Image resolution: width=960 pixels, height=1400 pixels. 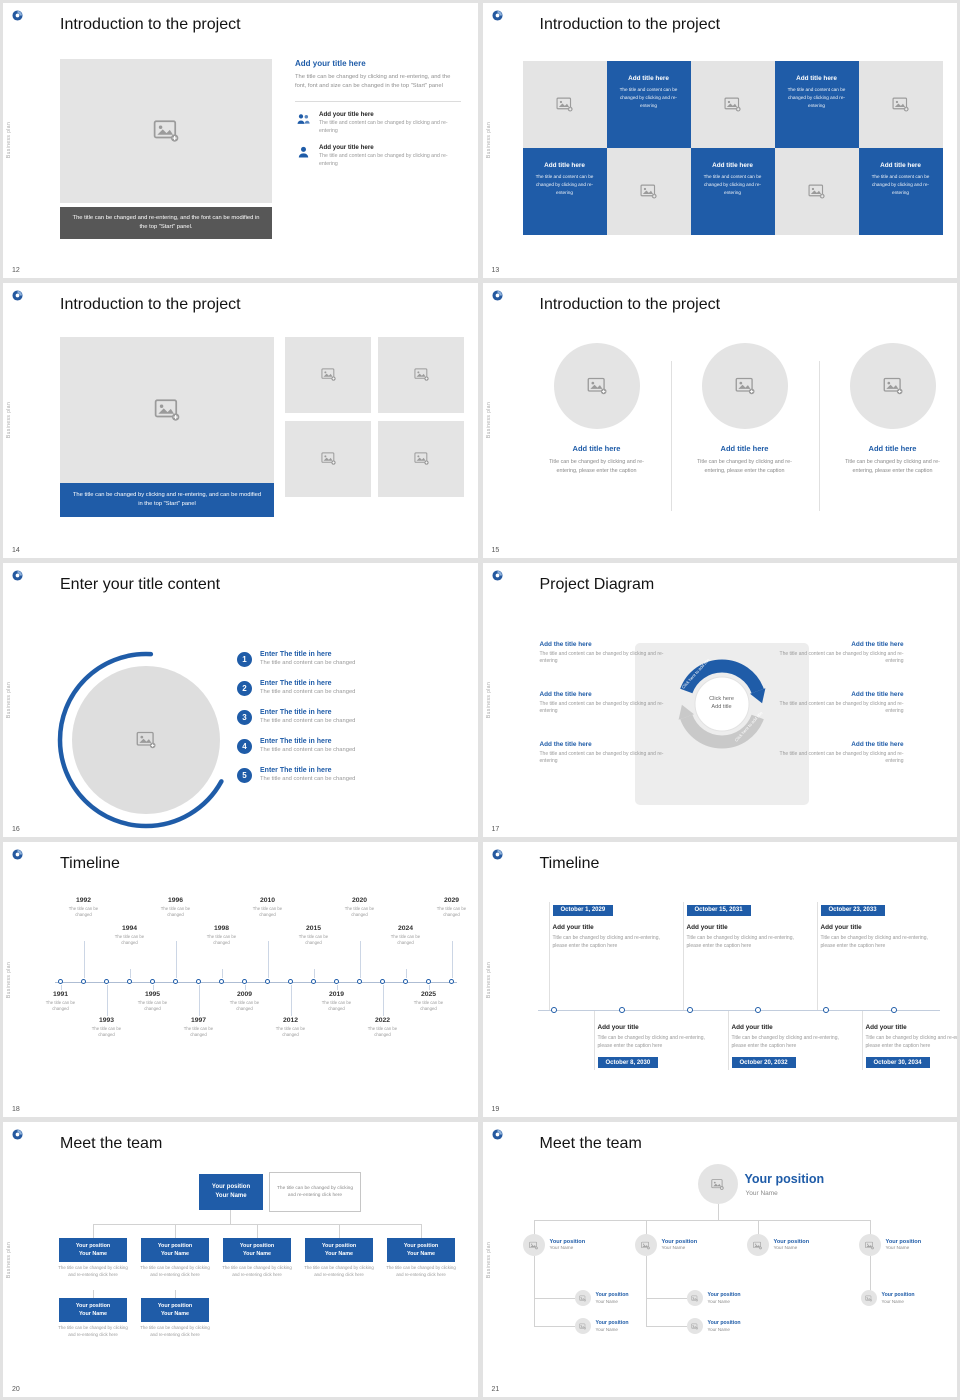 What do you see at coordinates (378, 101) in the screenshot?
I see `divider` at bounding box center [378, 101].